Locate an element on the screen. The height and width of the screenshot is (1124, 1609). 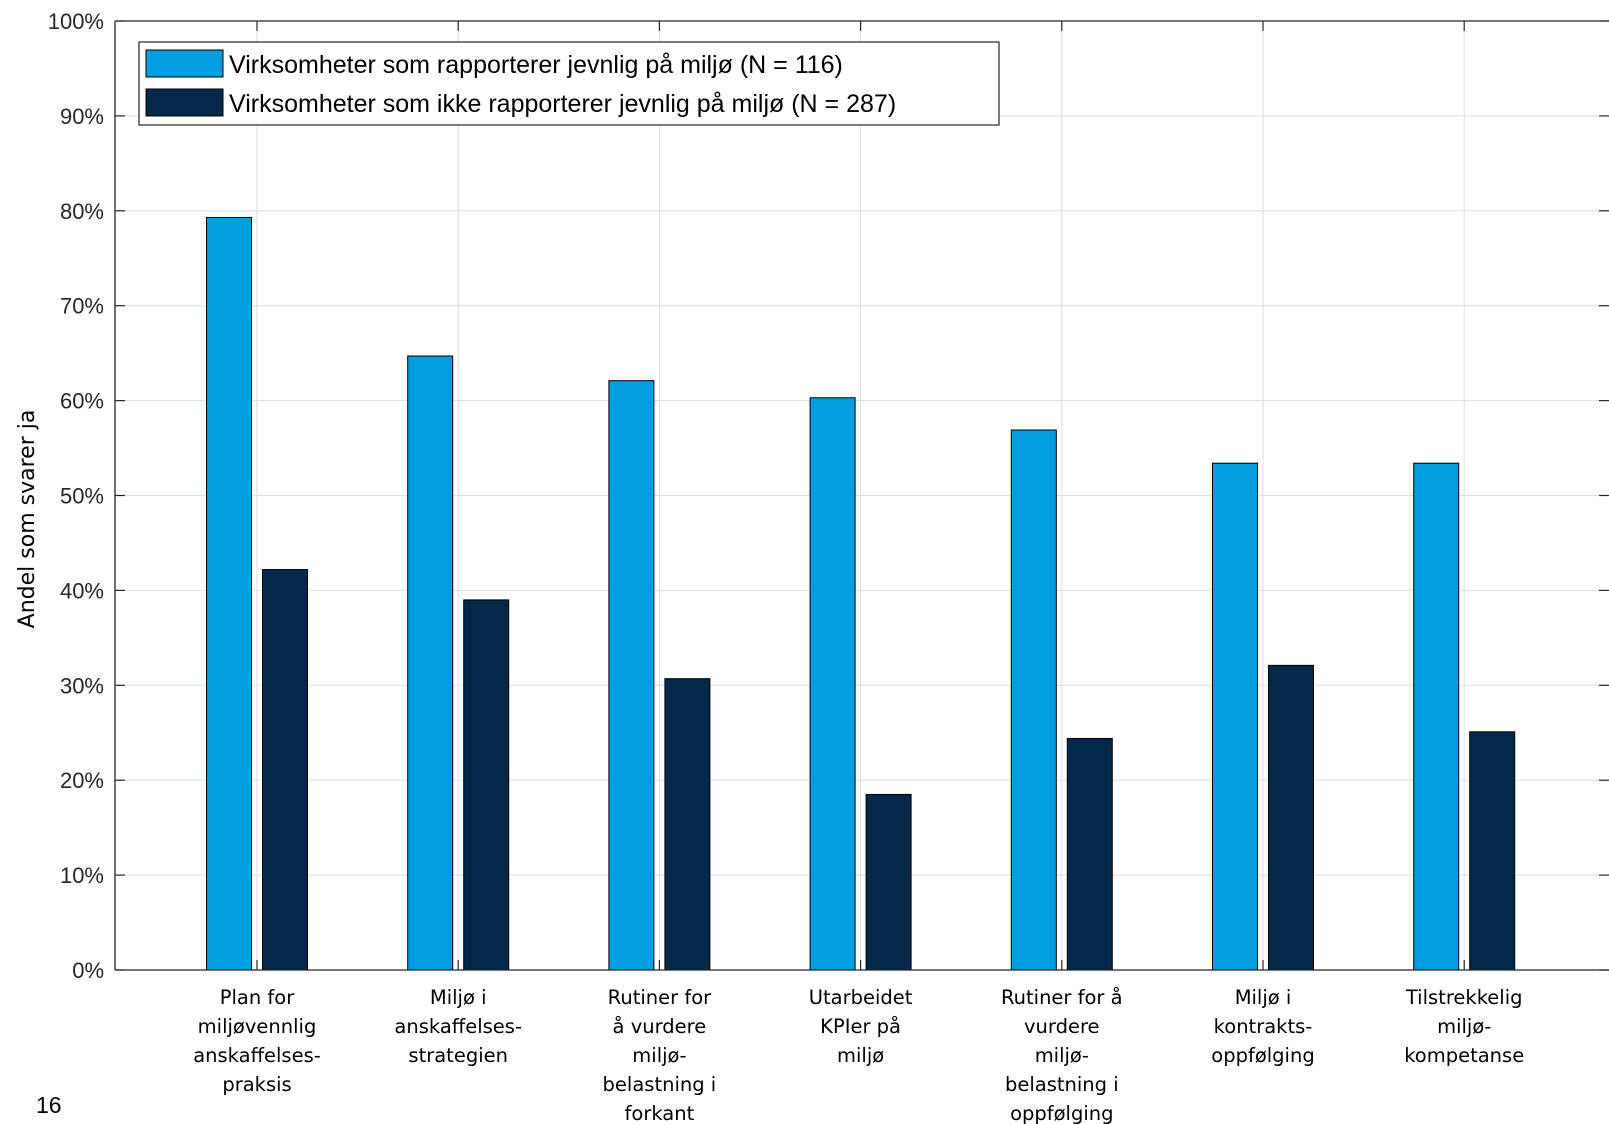
legend-box is located at coordinates (569, 83).